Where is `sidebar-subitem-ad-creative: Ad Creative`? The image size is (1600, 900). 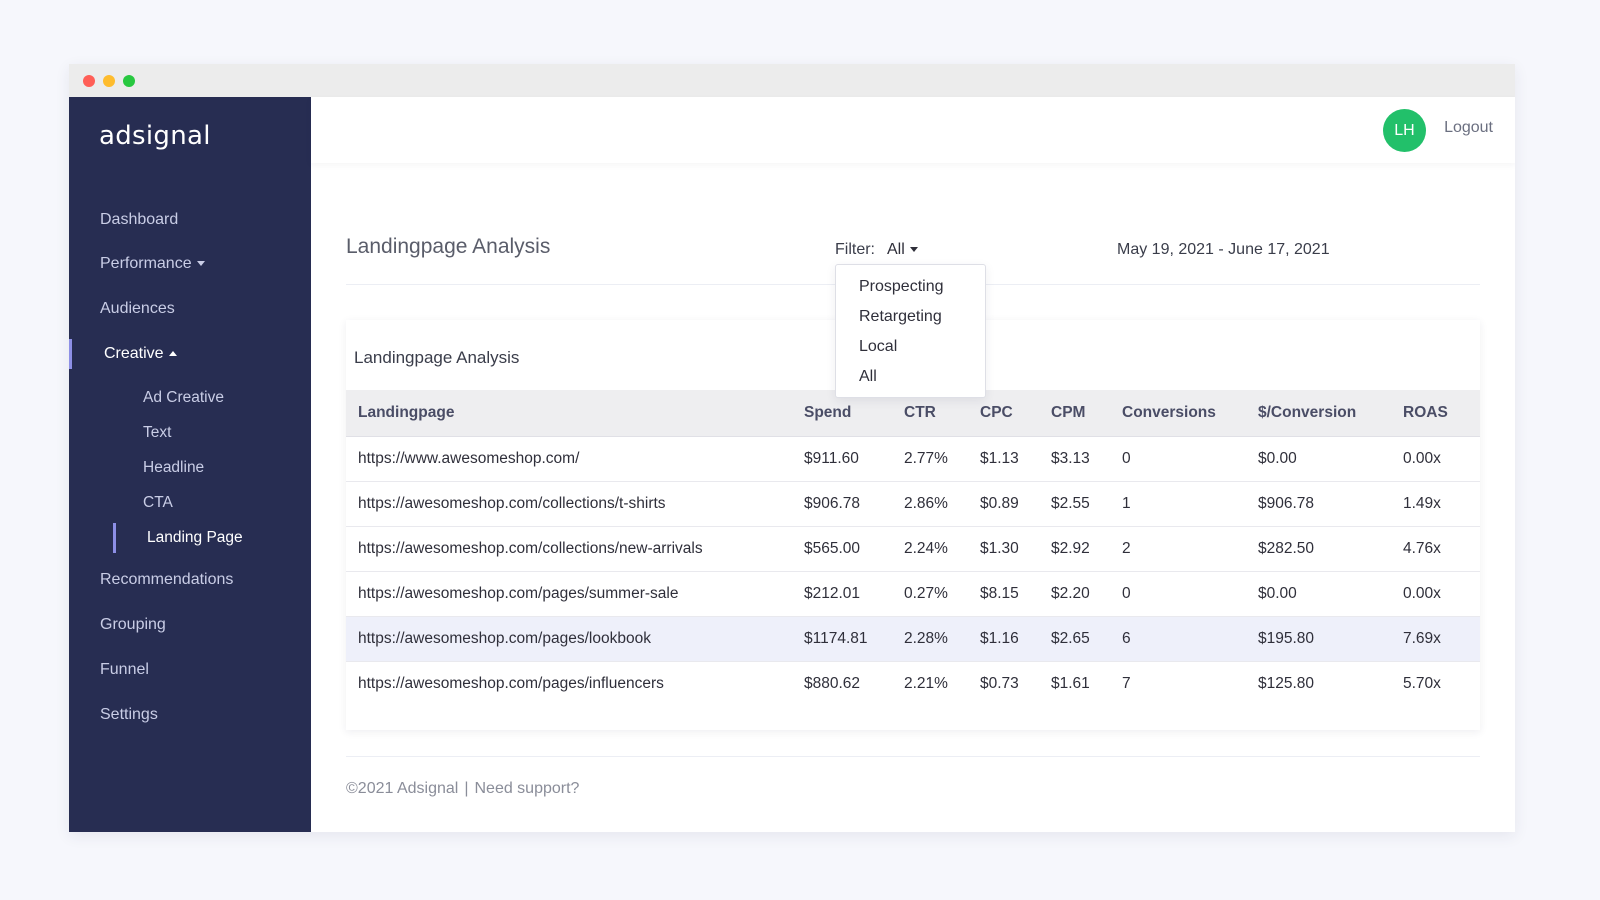 sidebar-subitem-ad-creative: Ad Creative is located at coordinates (183, 397).